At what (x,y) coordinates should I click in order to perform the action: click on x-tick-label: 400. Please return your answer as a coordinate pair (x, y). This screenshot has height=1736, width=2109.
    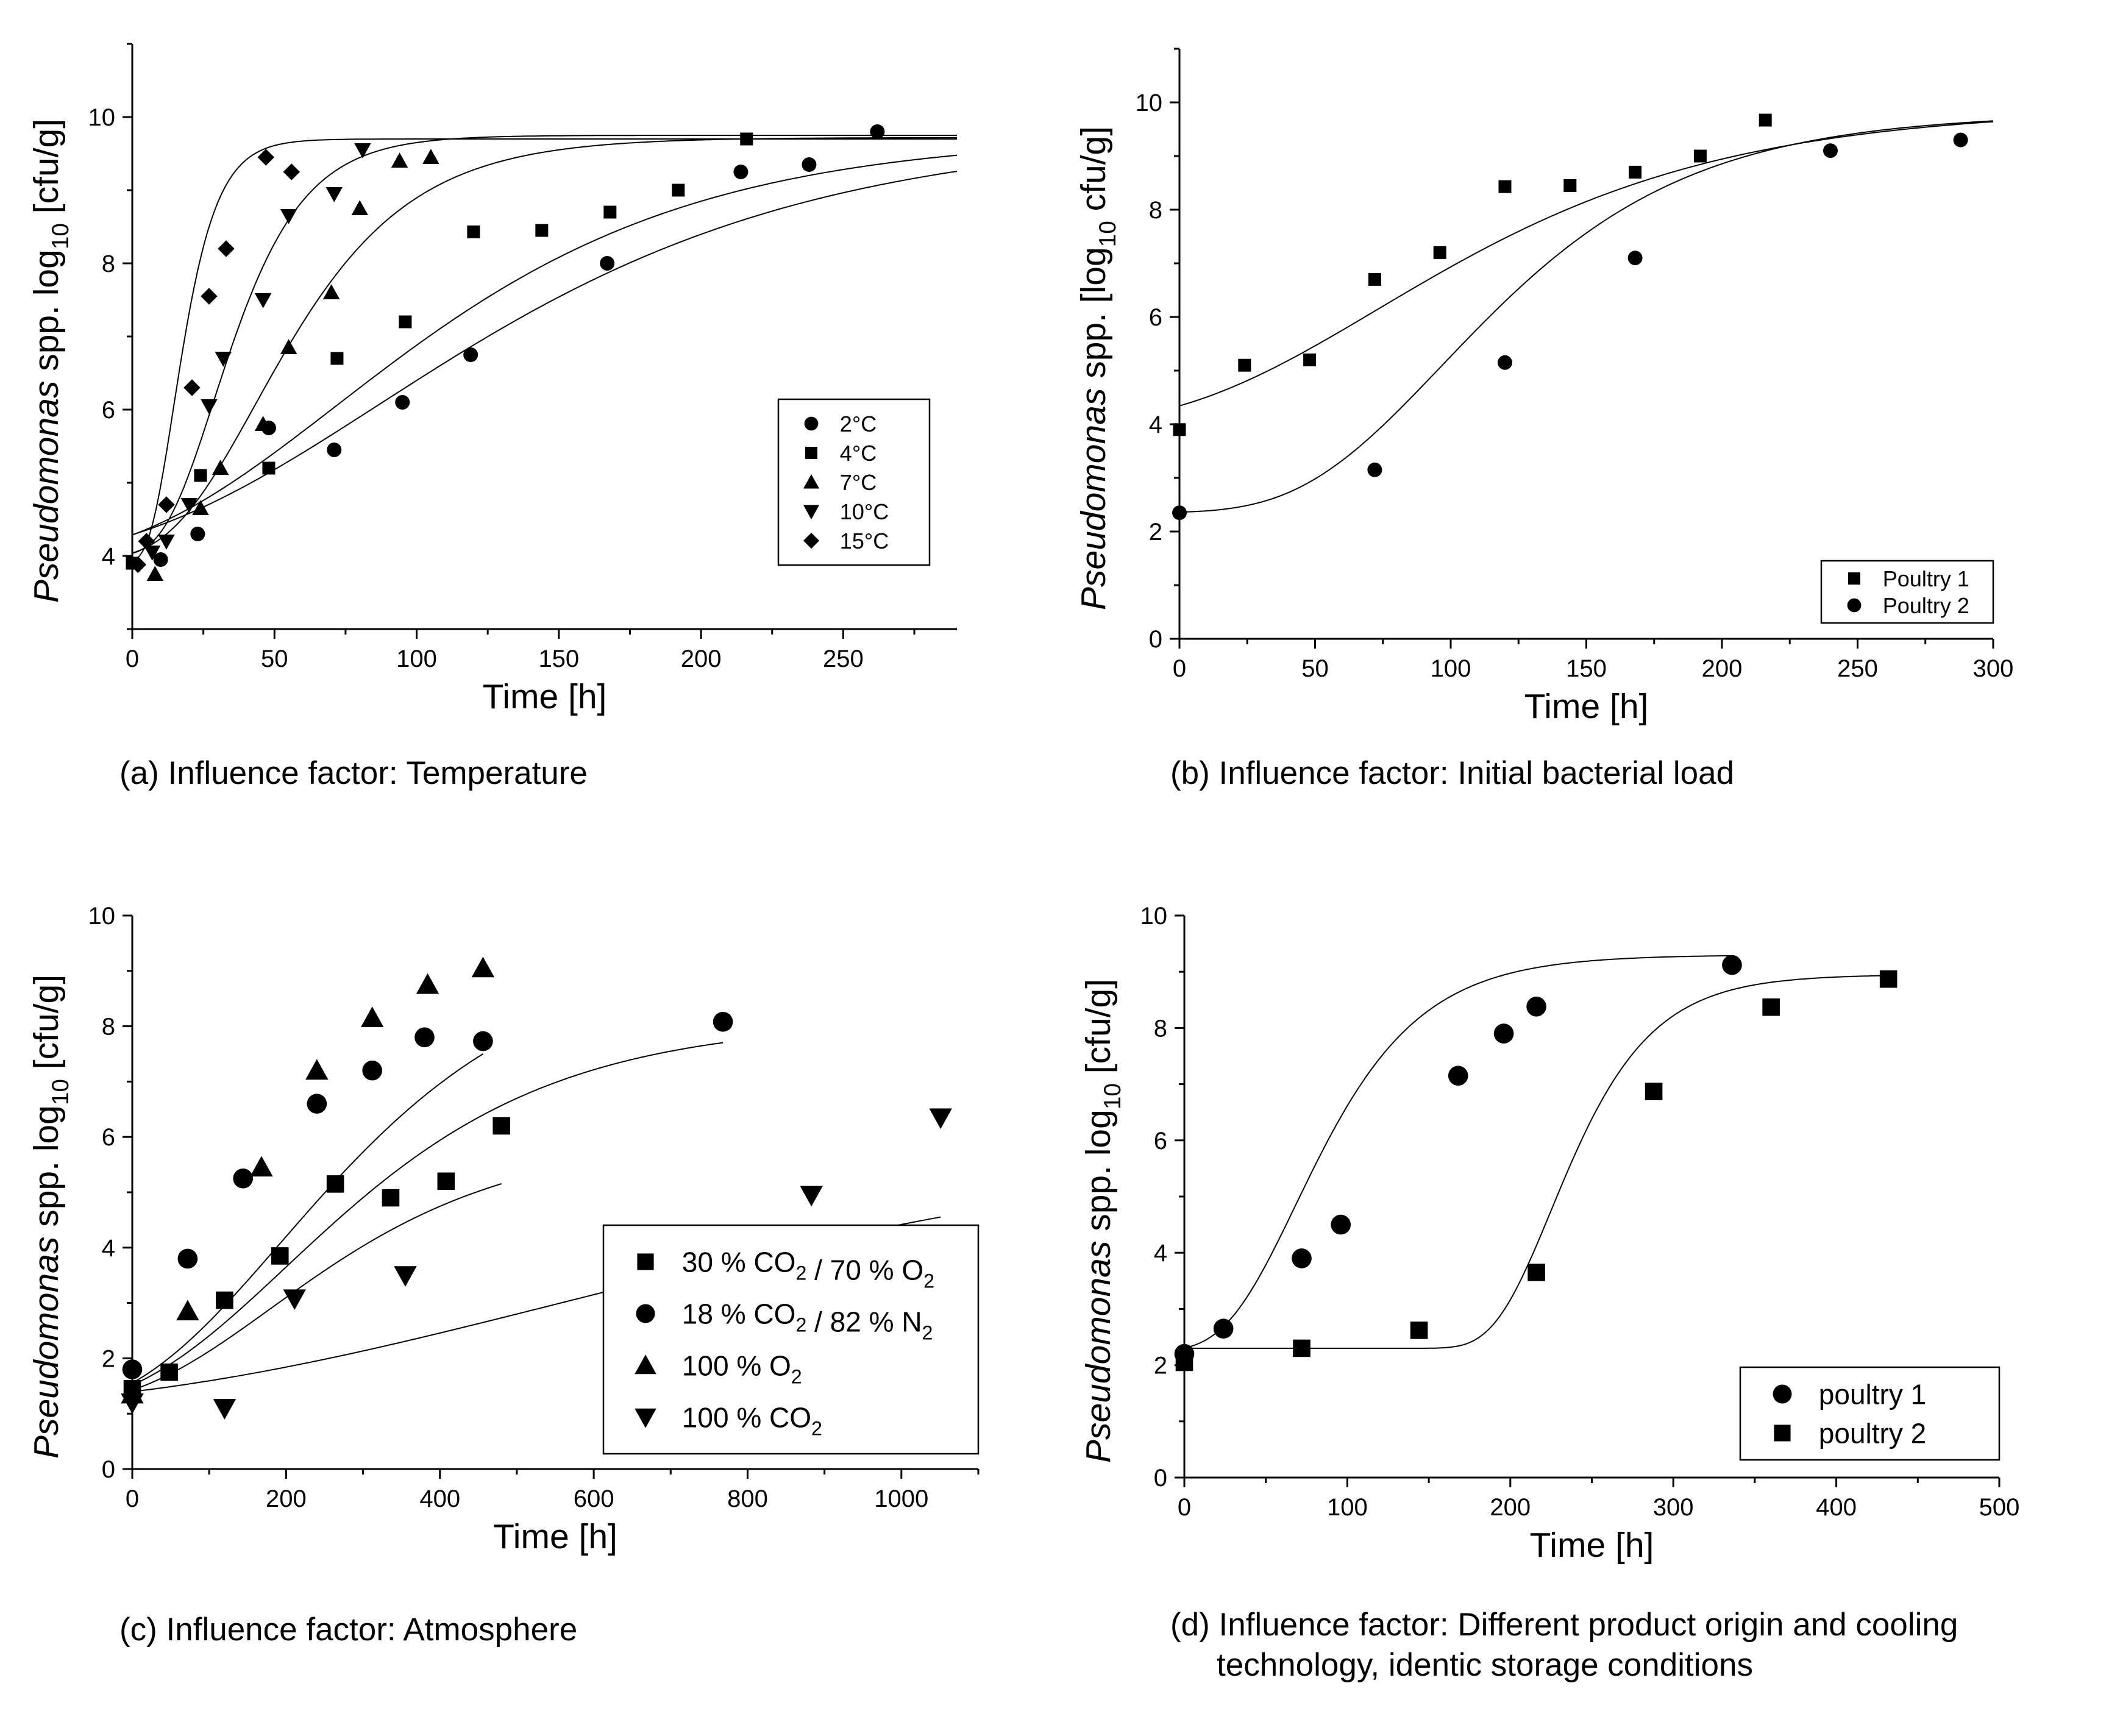
    Looking at the image, I should click on (1836, 1507).